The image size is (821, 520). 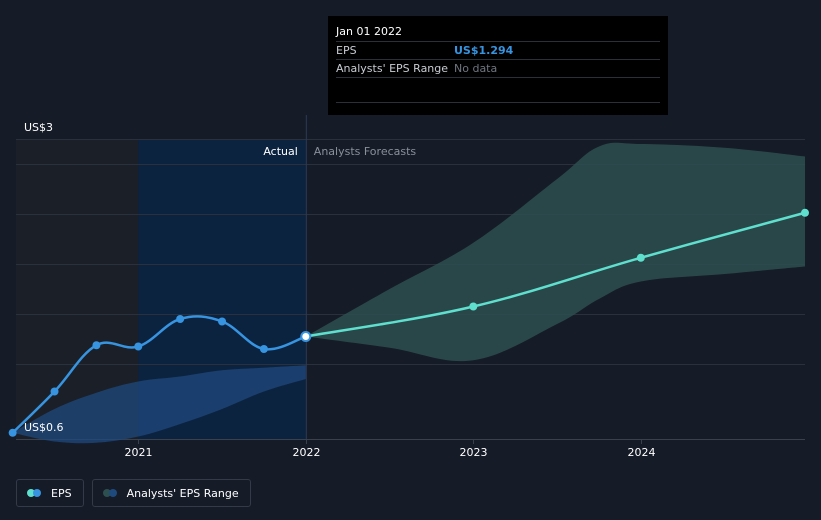 What do you see at coordinates (110, 493) in the screenshot?
I see `range-legend-icon` at bounding box center [110, 493].